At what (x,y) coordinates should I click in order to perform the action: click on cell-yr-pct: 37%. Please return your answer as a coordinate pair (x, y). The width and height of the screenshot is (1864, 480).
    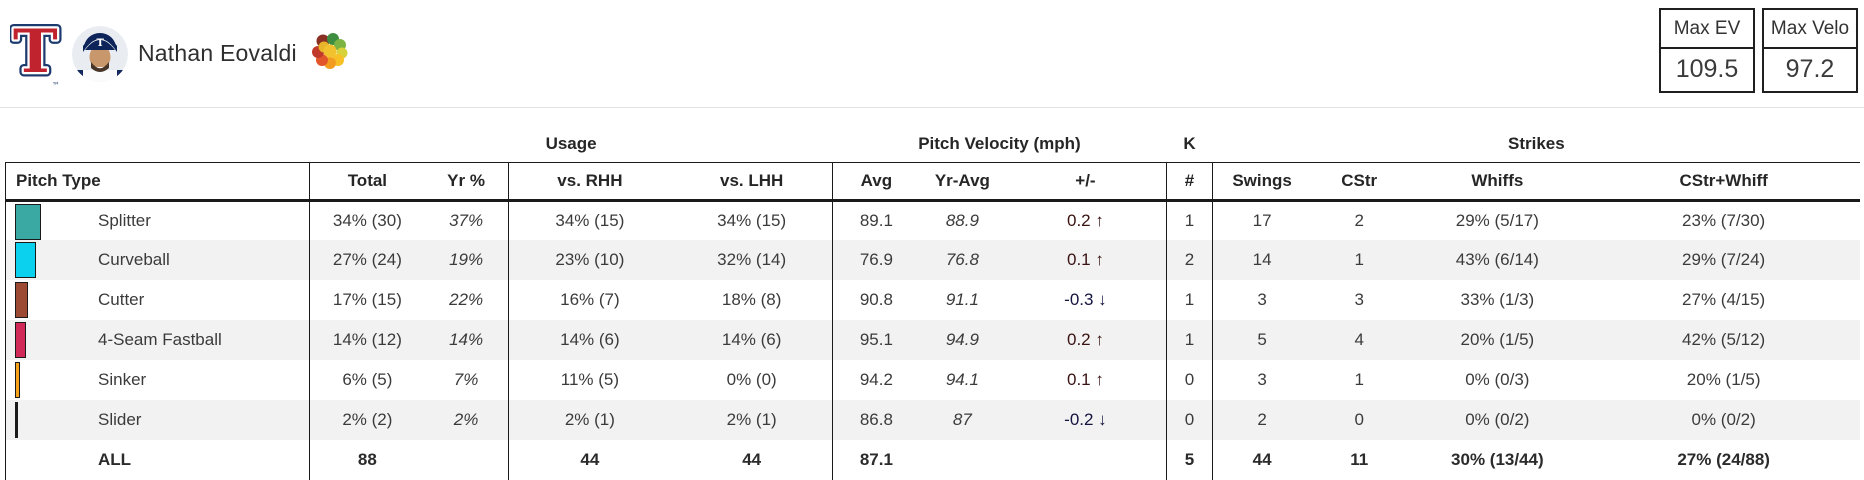
    Looking at the image, I should click on (466, 220).